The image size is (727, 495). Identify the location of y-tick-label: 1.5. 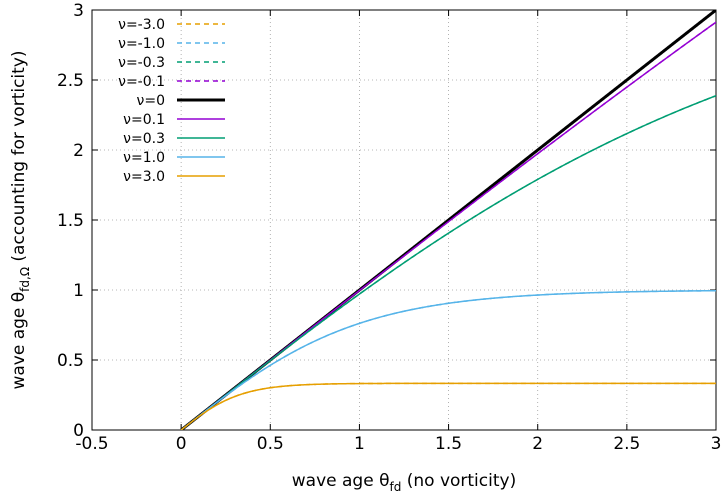
(70, 221).